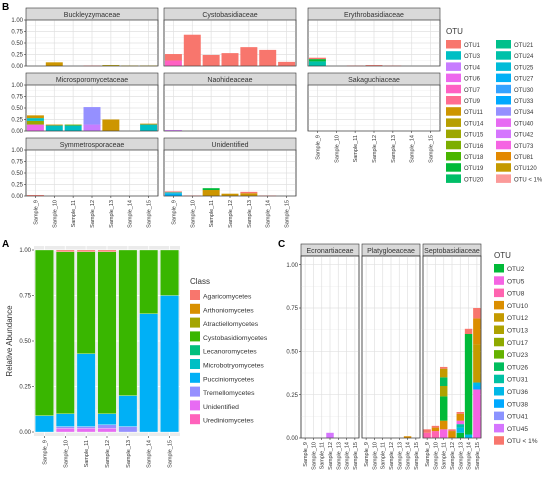  I want to click on b-facet: Sakaguchiaceae, so click(374, 102).